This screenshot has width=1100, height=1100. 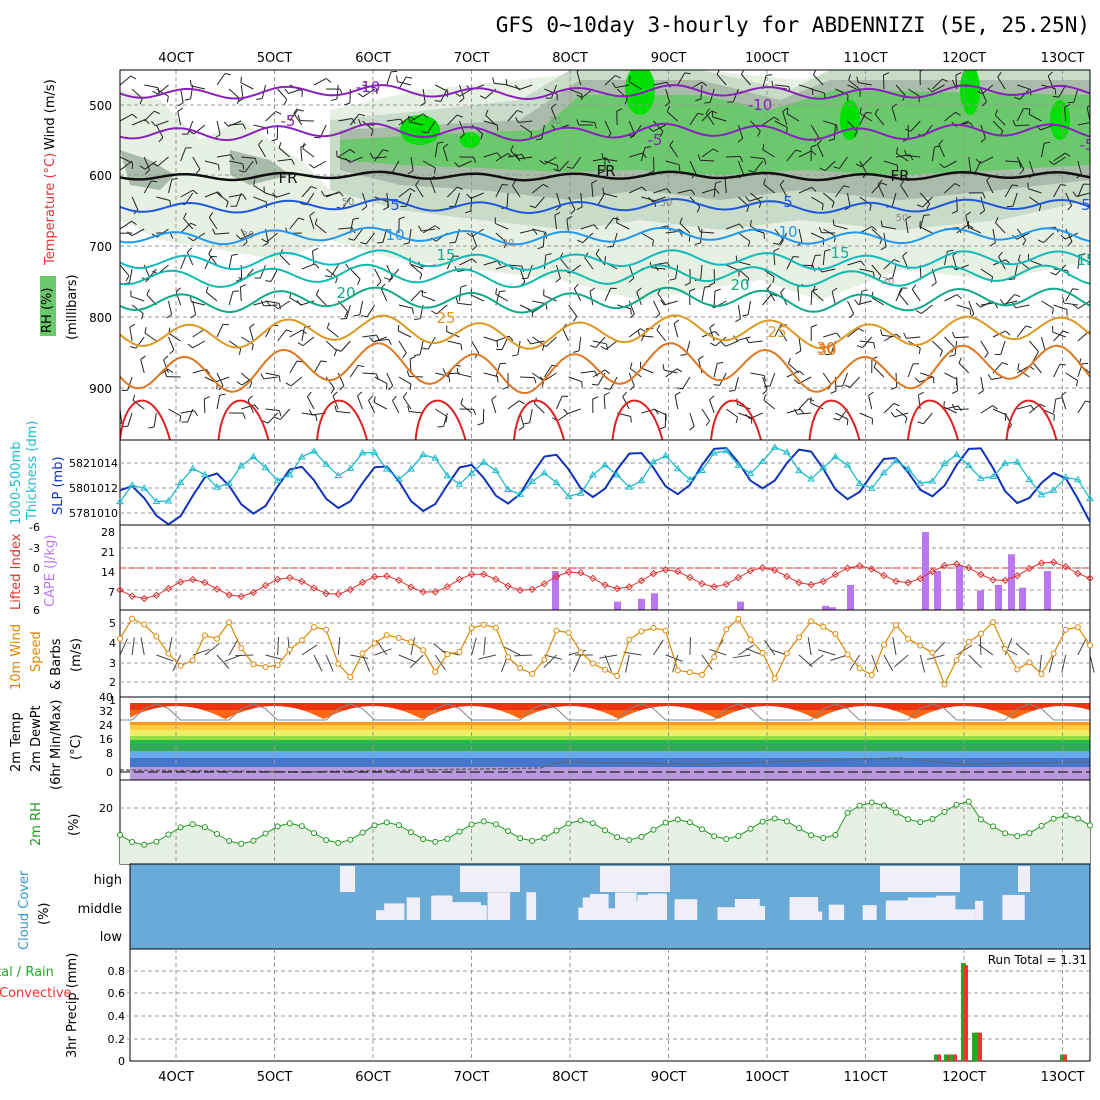 I want to click on wind-tick: 1, so click(x=112, y=700).